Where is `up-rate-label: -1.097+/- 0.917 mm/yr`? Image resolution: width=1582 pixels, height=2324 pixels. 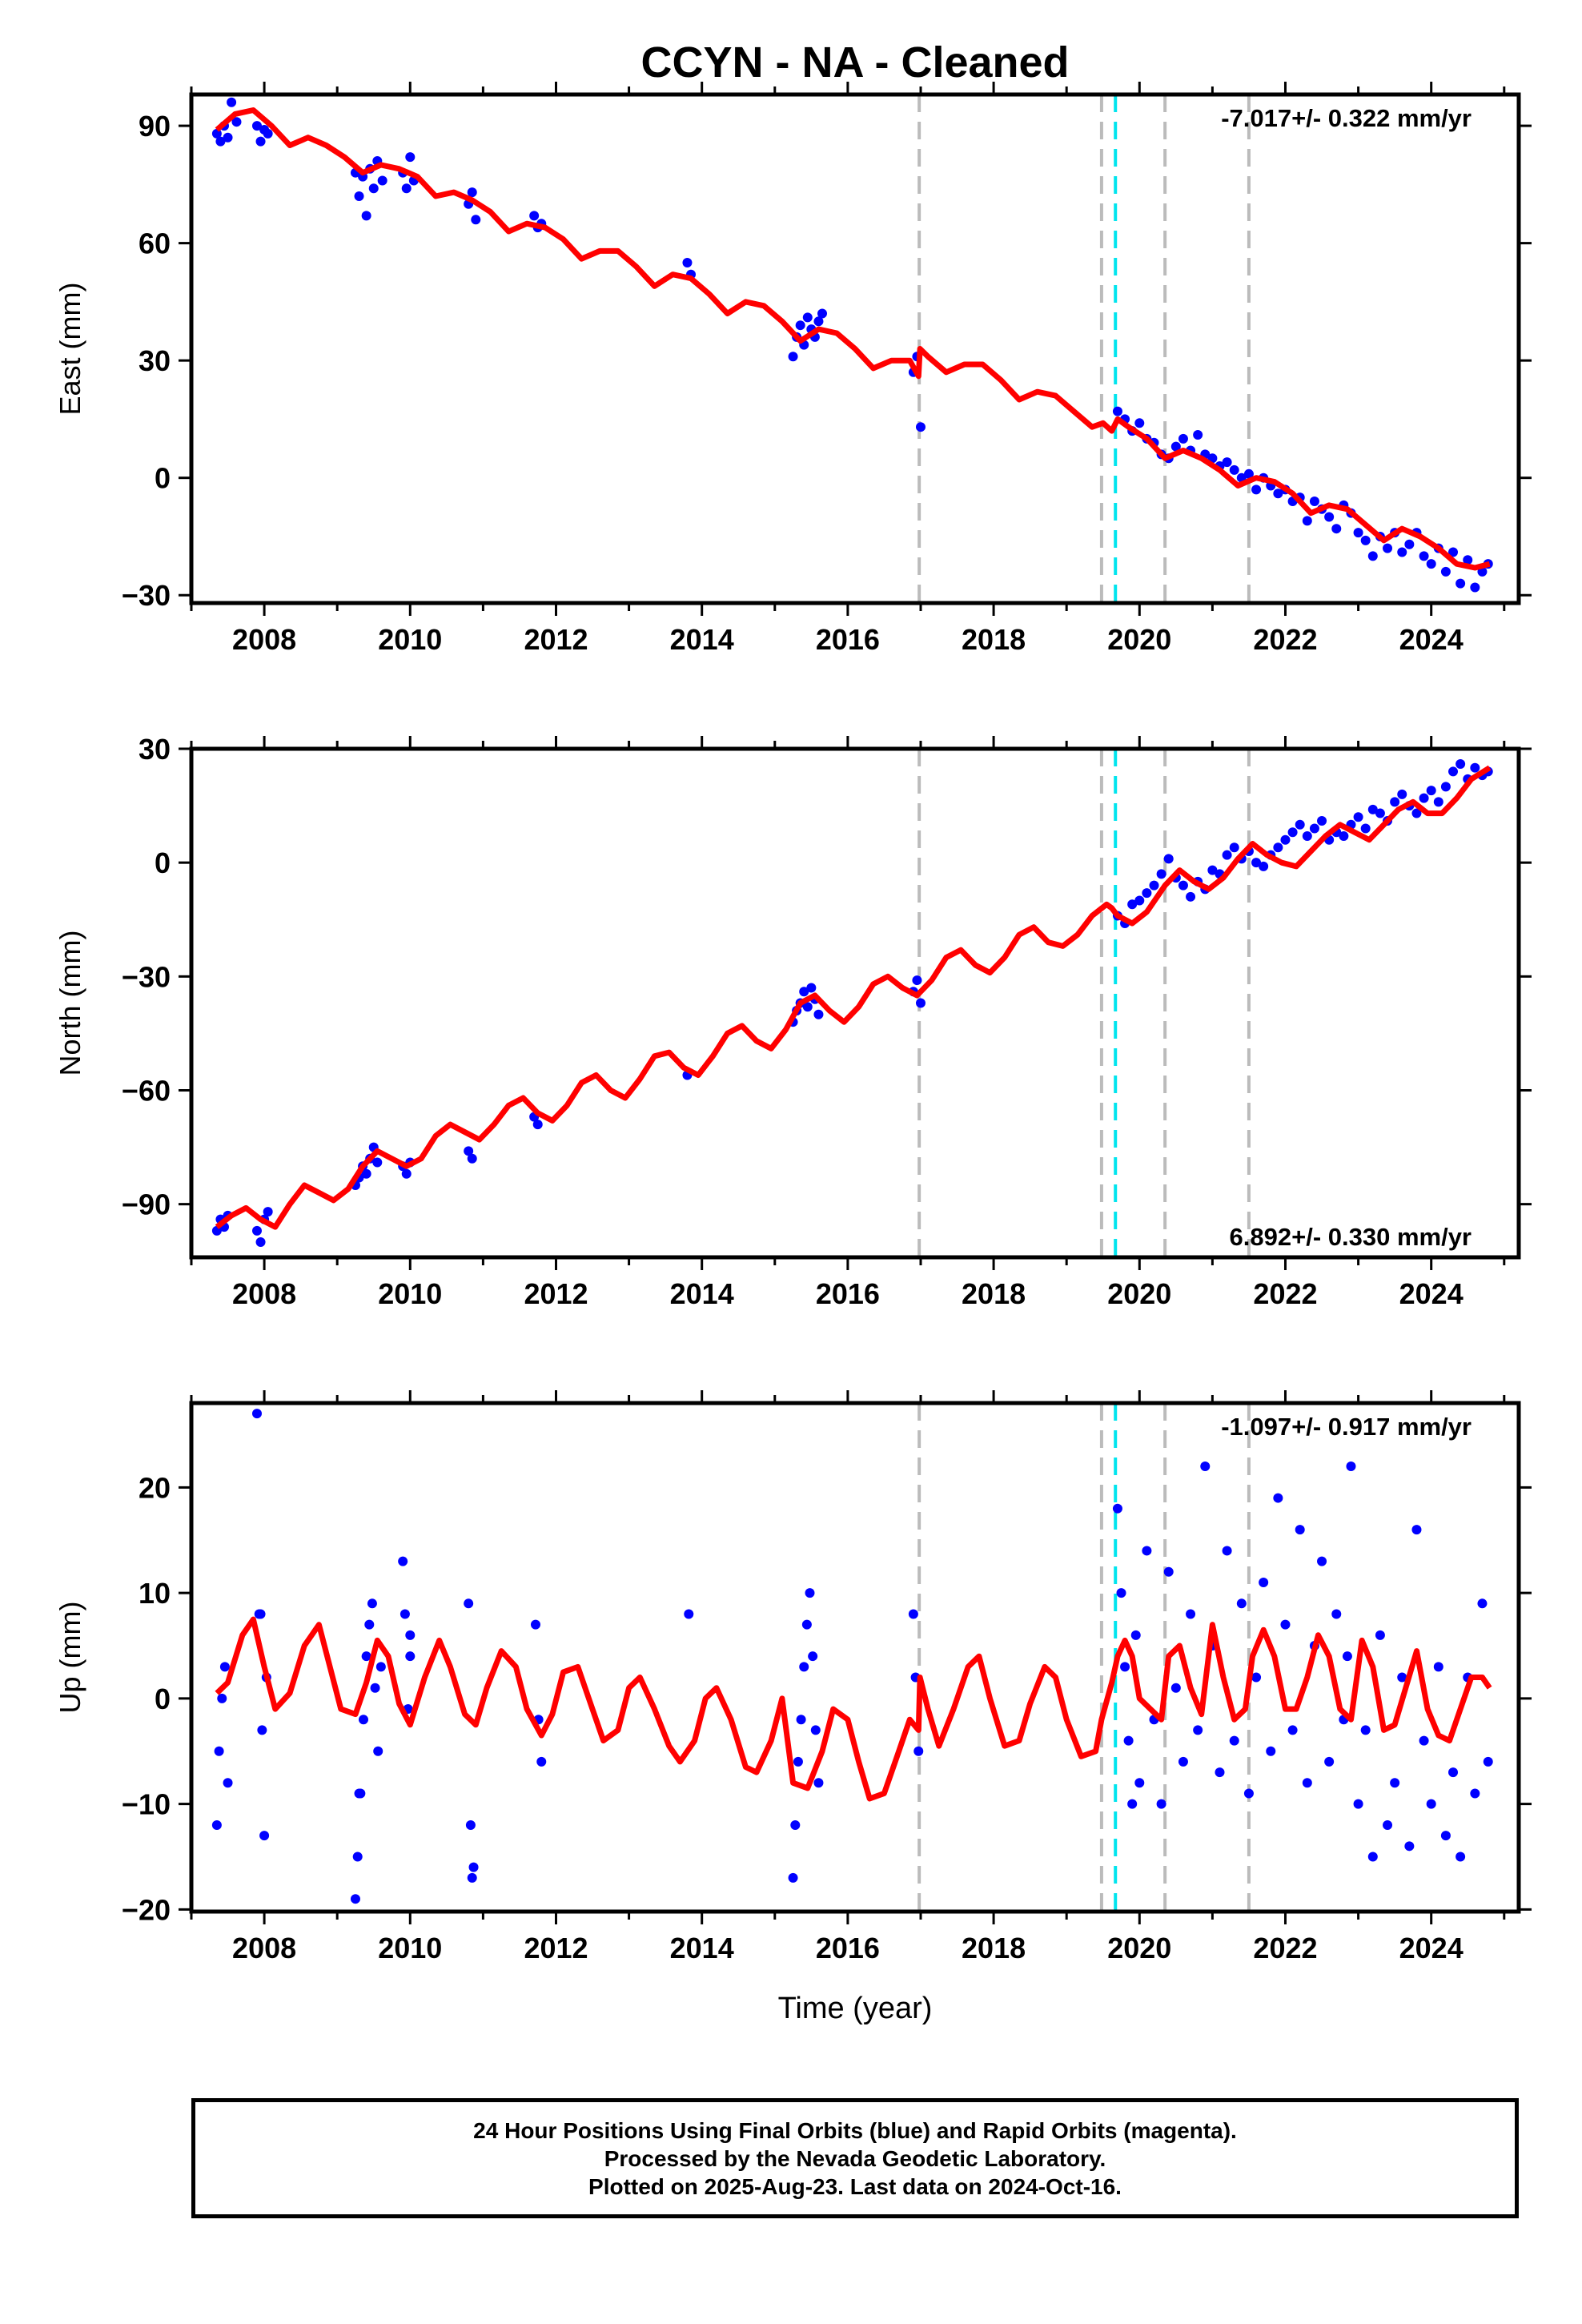 up-rate-label: -1.097+/- 0.917 mm/yr is located at coordinates (1346, 1427).